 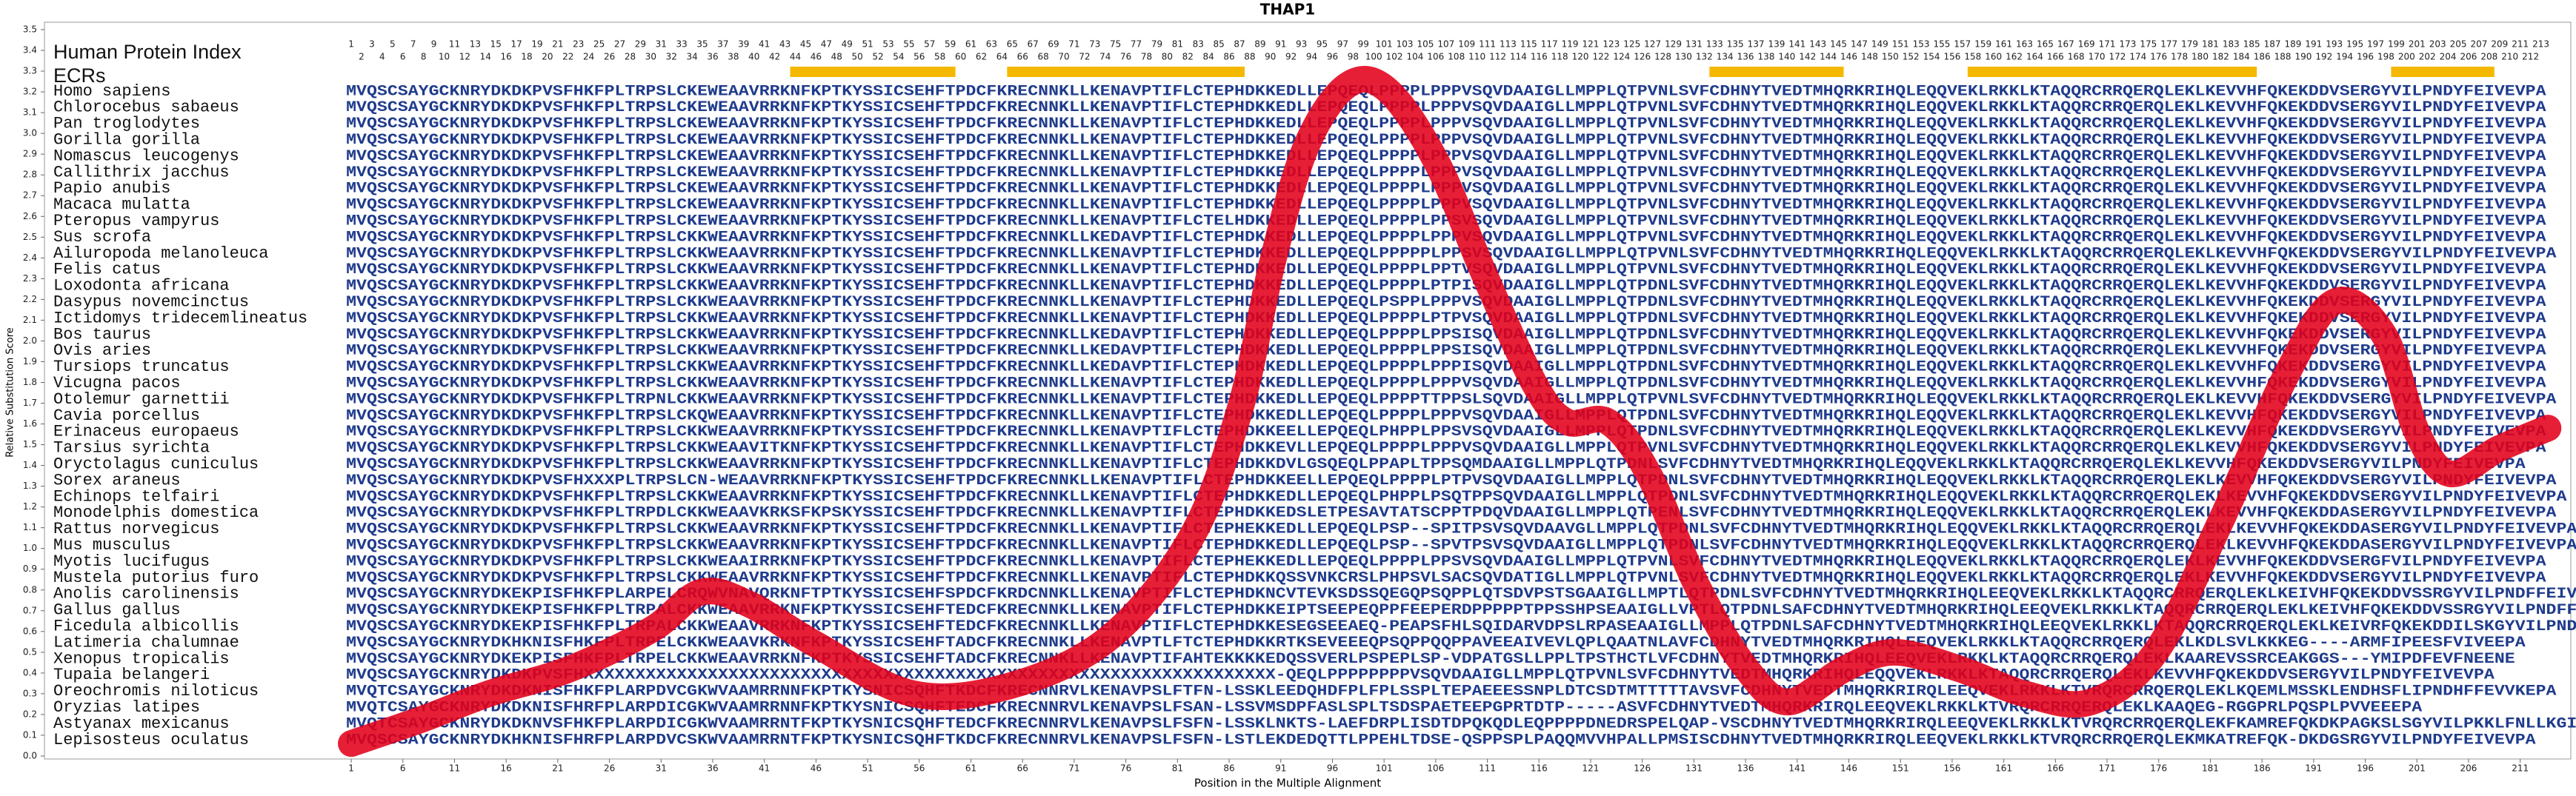 What do you see at coordinates (1653, 44) in the screenshot?
I see `protein-index: 127` at bounding box center [1653, 44].